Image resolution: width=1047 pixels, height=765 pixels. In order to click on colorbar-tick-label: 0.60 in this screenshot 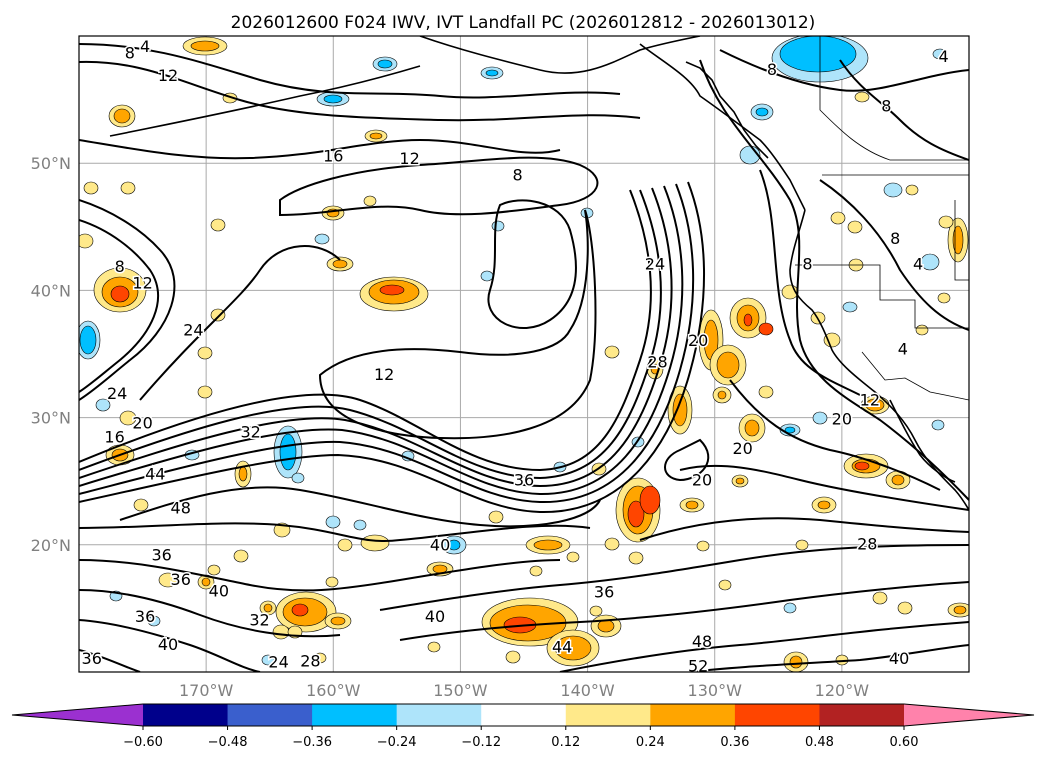, I will do `click(904, 742)`.